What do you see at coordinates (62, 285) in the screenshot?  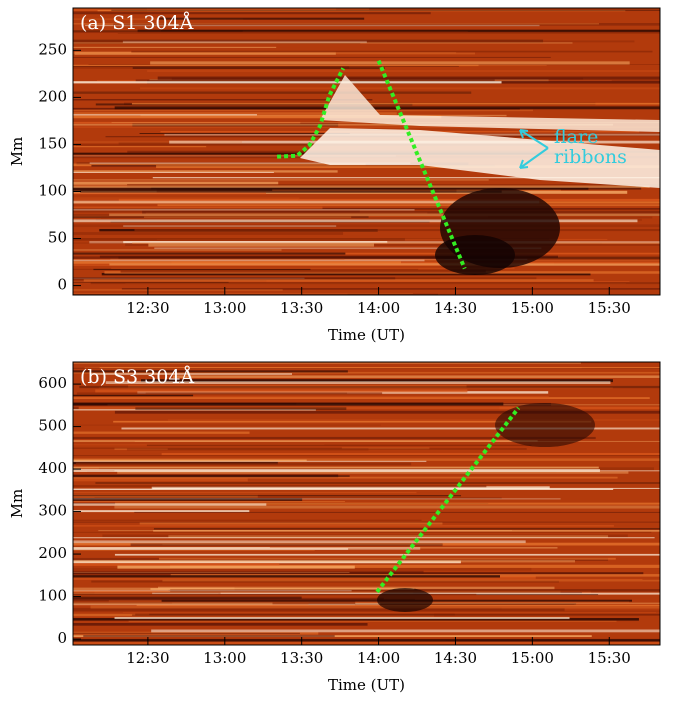 I see `y-tick-label: 0` at bounding box center [62, 285].